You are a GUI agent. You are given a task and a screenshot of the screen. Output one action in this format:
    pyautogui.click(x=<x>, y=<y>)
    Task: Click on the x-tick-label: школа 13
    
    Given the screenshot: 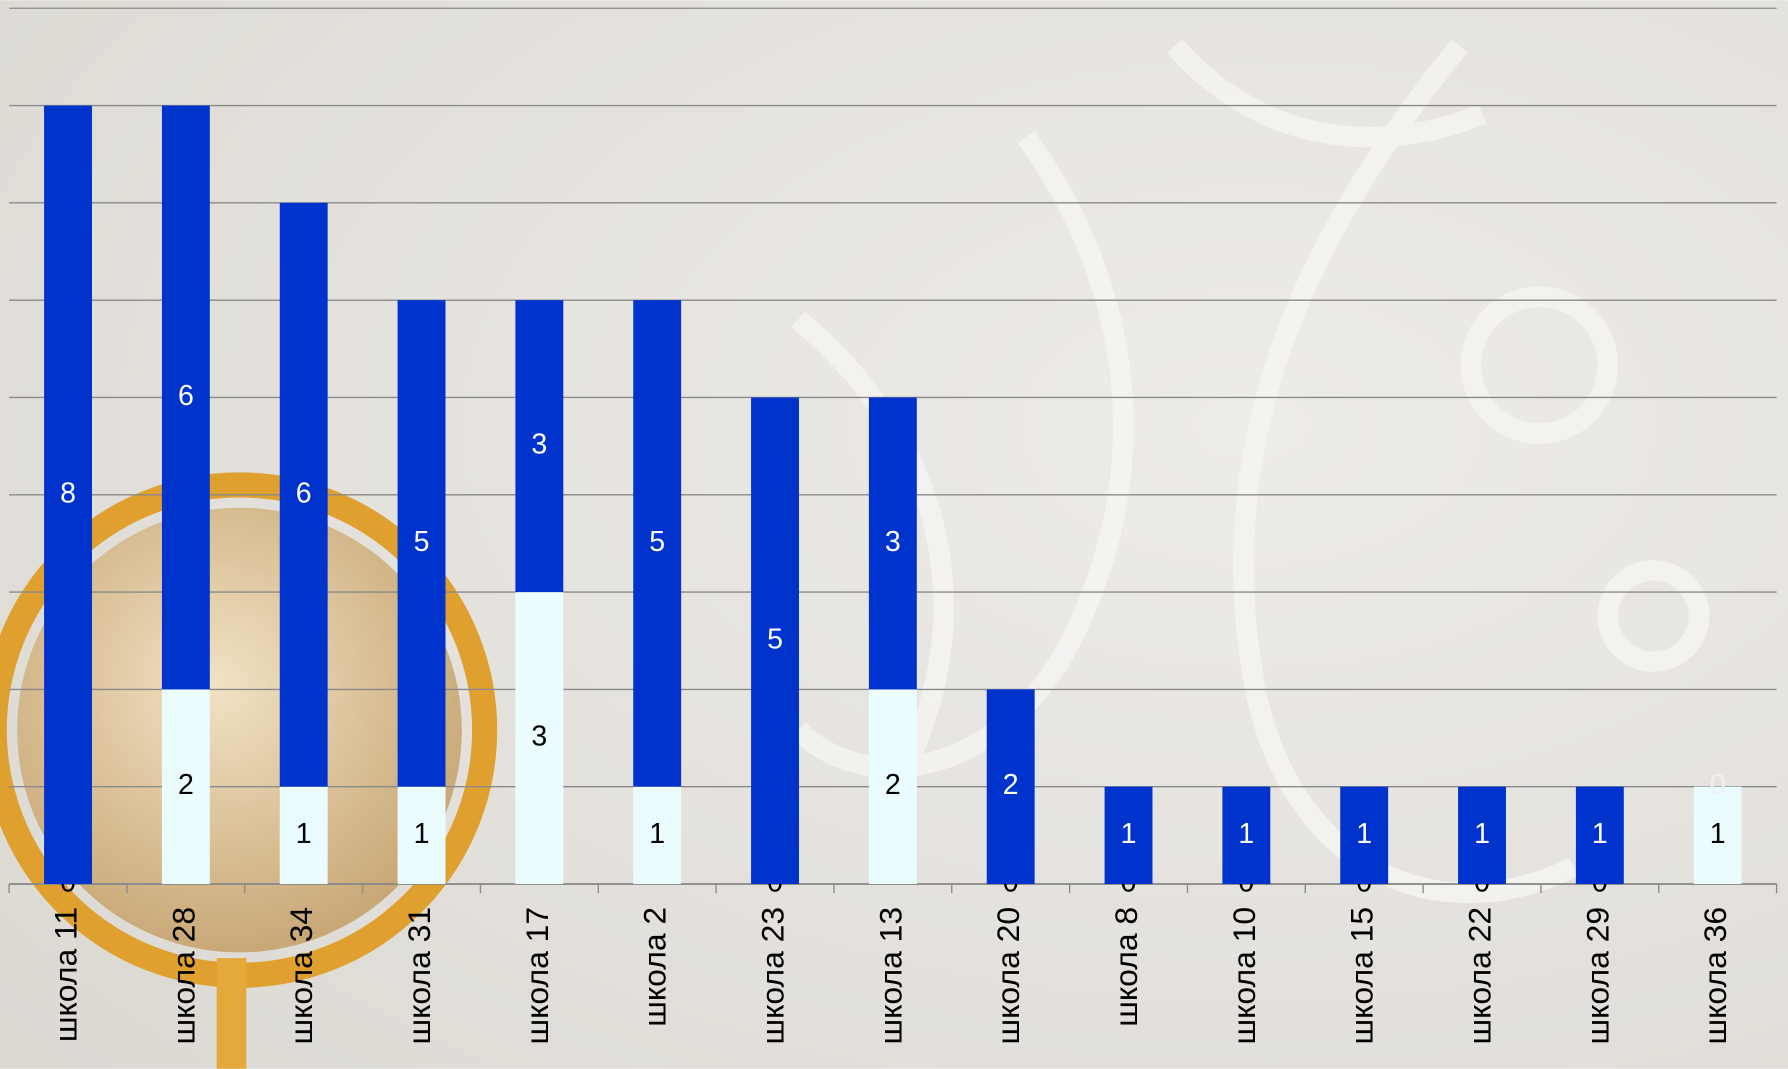 What is the action you would take?
    pyautogui.click(x=890, y=976)
    